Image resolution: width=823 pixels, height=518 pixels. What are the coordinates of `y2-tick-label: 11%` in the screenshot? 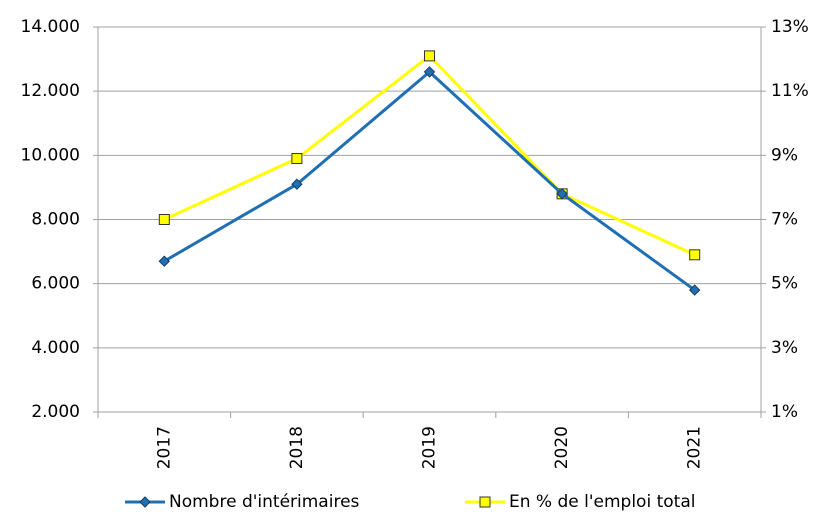 It's located at (790, 91).